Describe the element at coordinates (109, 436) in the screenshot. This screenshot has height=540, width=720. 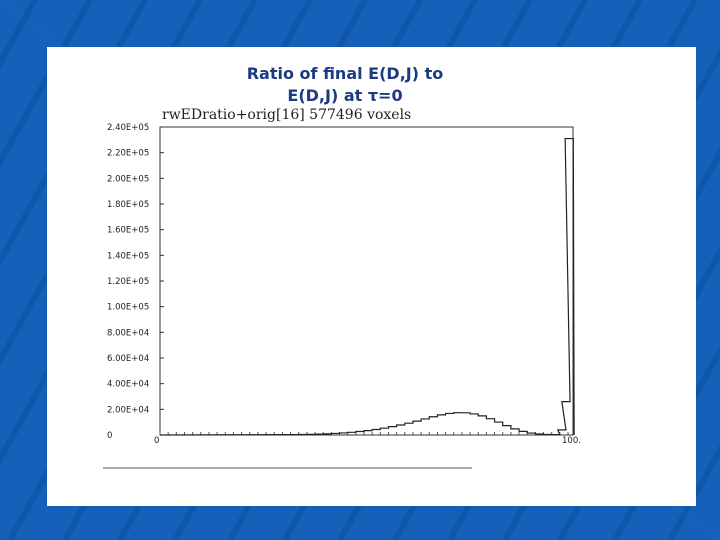
I see `y-tick-label: 0` at that location.